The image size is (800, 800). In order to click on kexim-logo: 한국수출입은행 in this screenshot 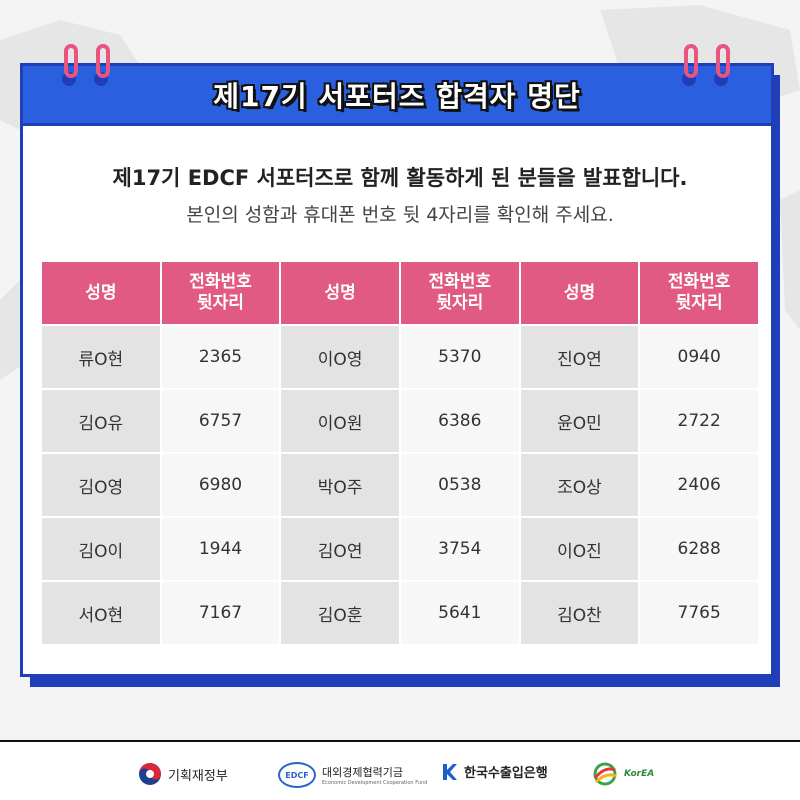, I will do `click(495, 771)`.